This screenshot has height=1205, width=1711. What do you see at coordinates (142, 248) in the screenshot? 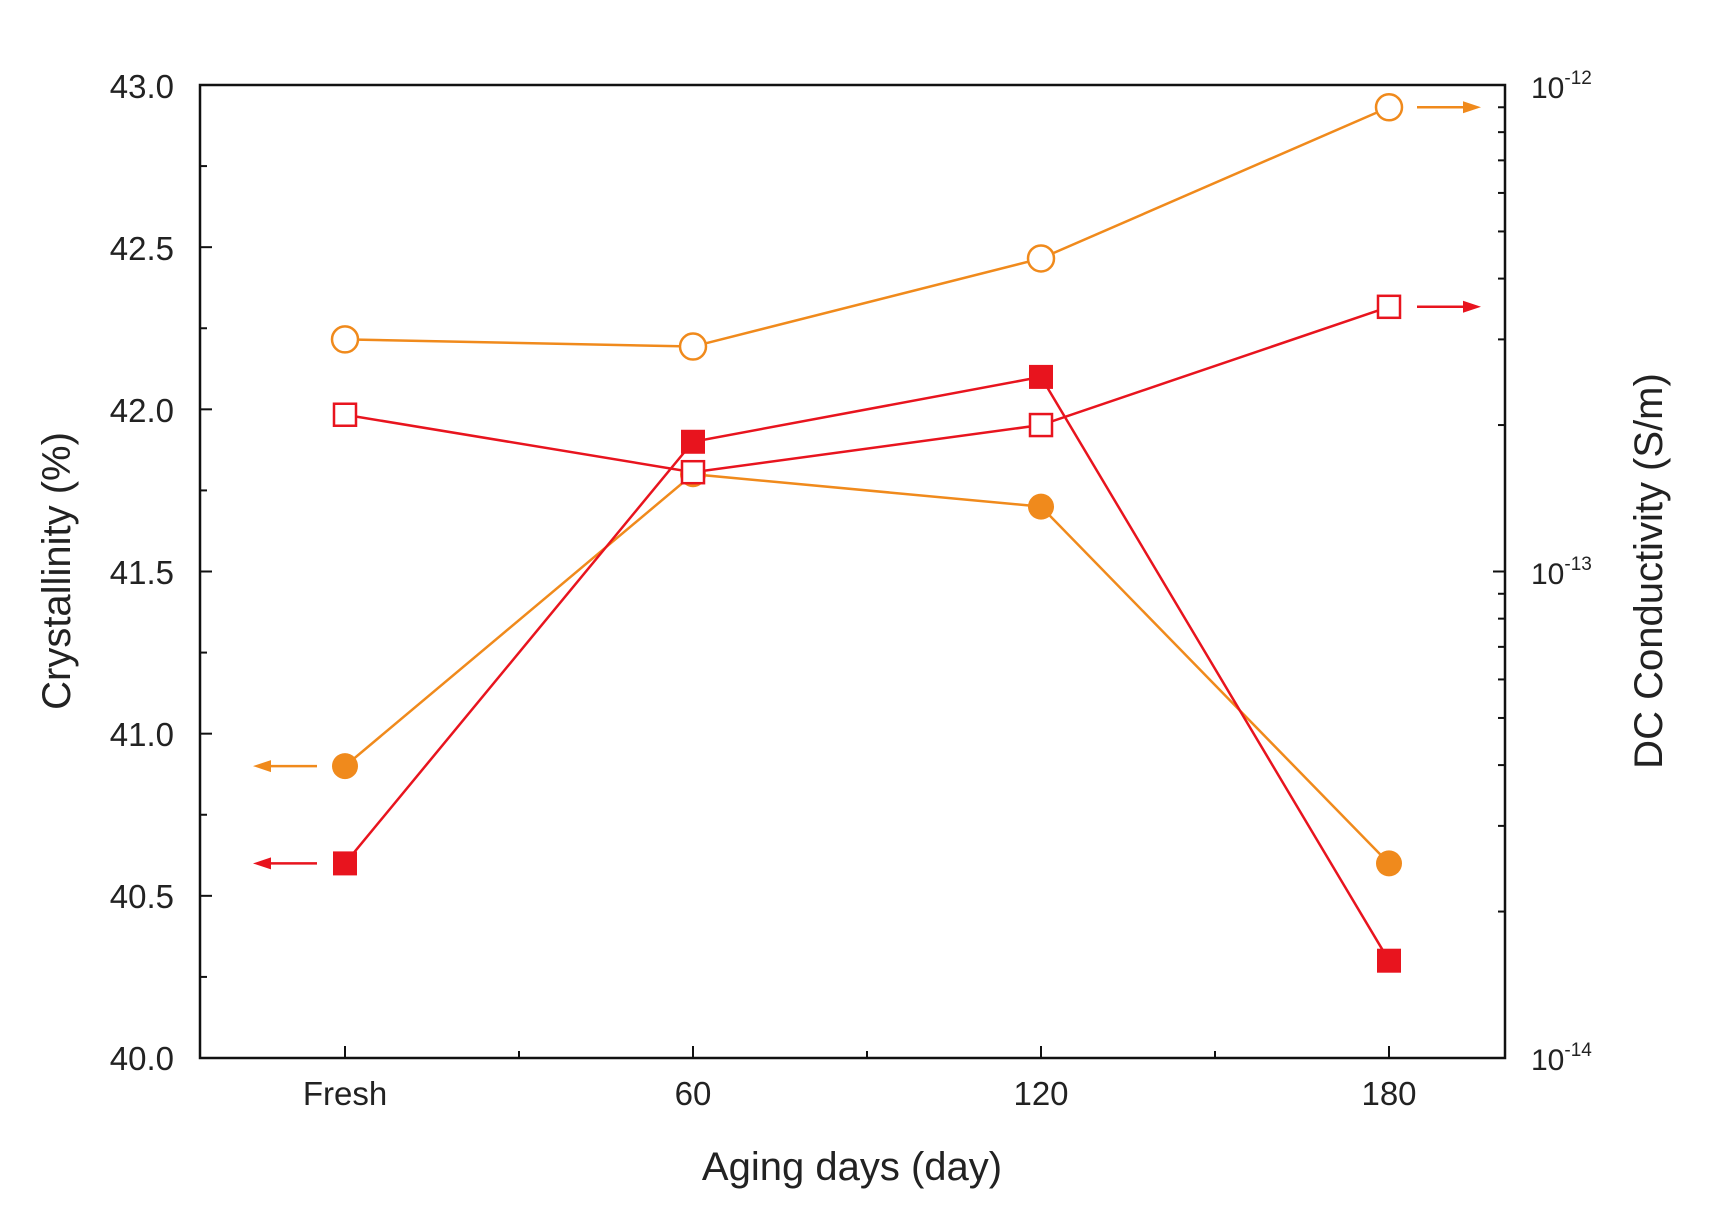
I see `y-tick-label: 42.5` at bounding box center [142, 248].